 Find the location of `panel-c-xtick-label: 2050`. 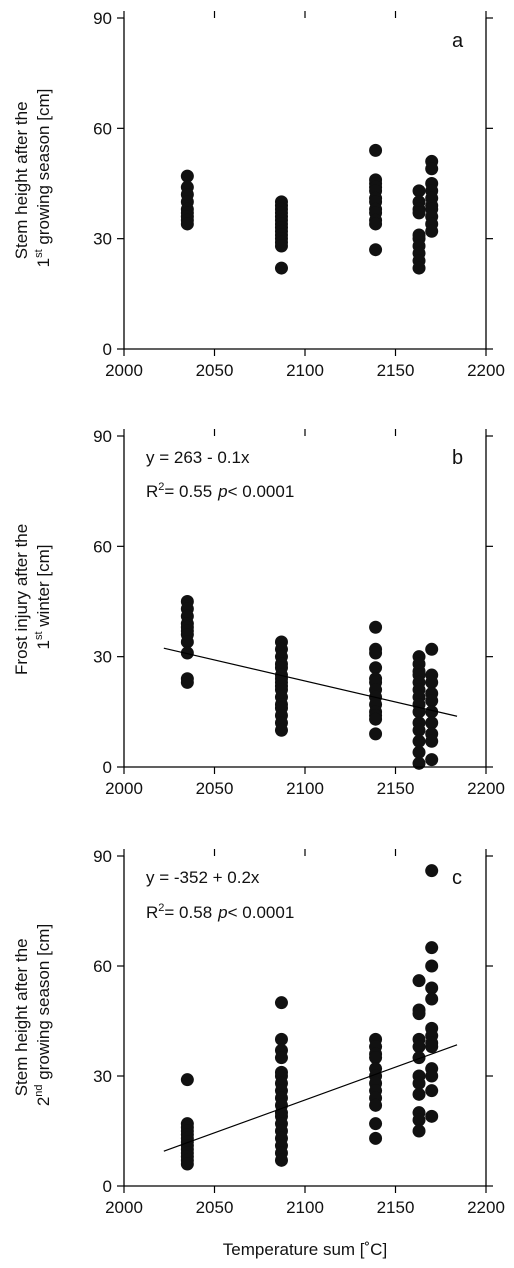

panel-c-xtick-label: 2050 is located at coordinates (215, 1207).